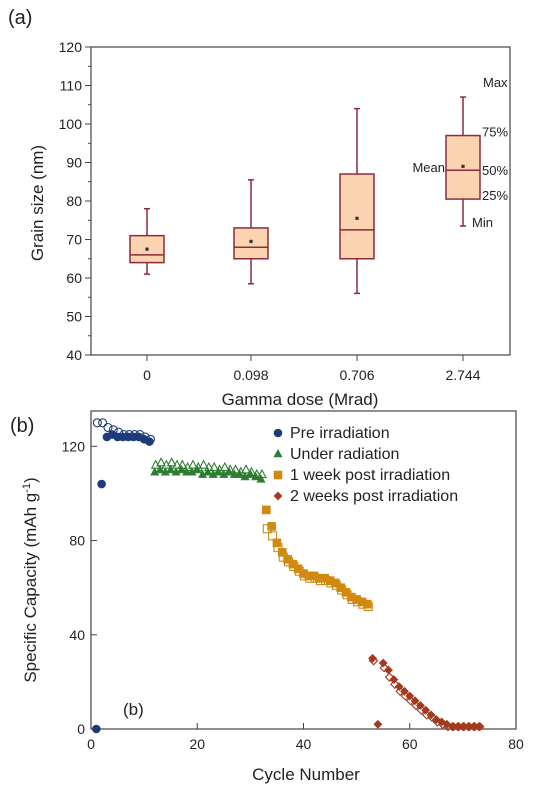 Image resolution: width=541 pixels, height=787 pixels. What do you see at coordinates (27, 488) in the screenshot?
I see `panel-b-ylabel-sup: -1` at bounding box center [27, 488].